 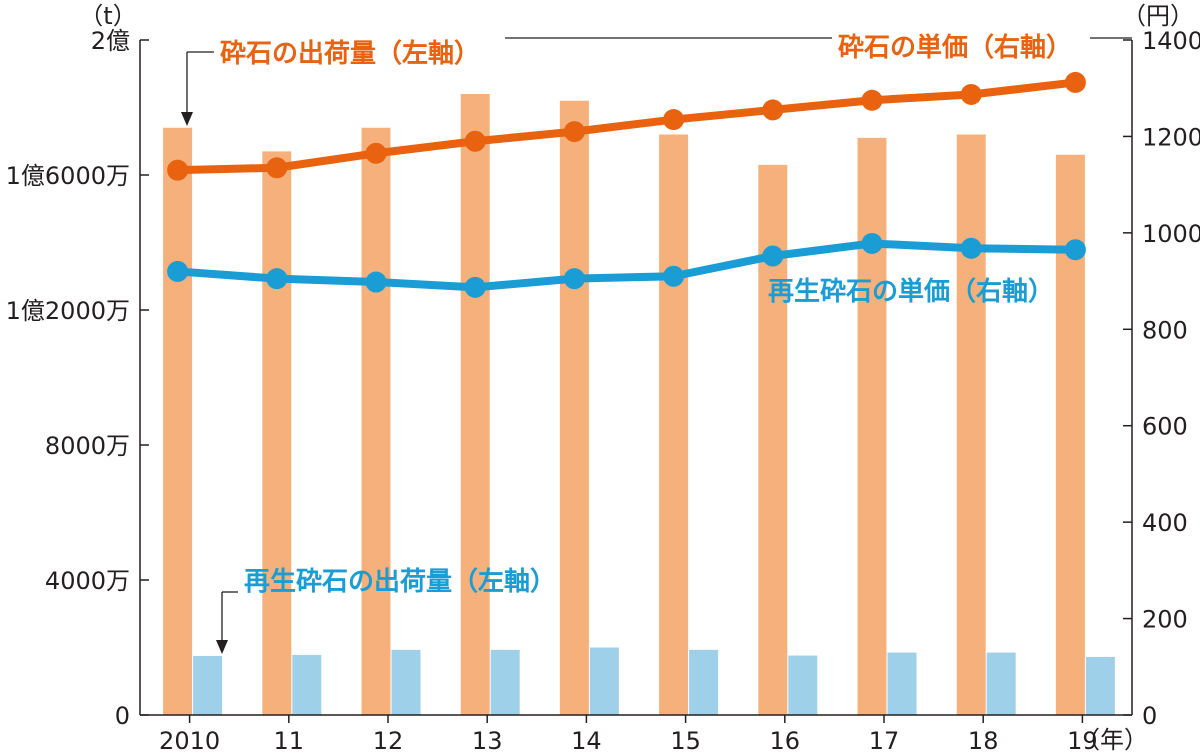 What do you see at coordinates (1165, 427) in the screenshot?
I see `right-tick-label: 600` at bounding box center [1165, 427].